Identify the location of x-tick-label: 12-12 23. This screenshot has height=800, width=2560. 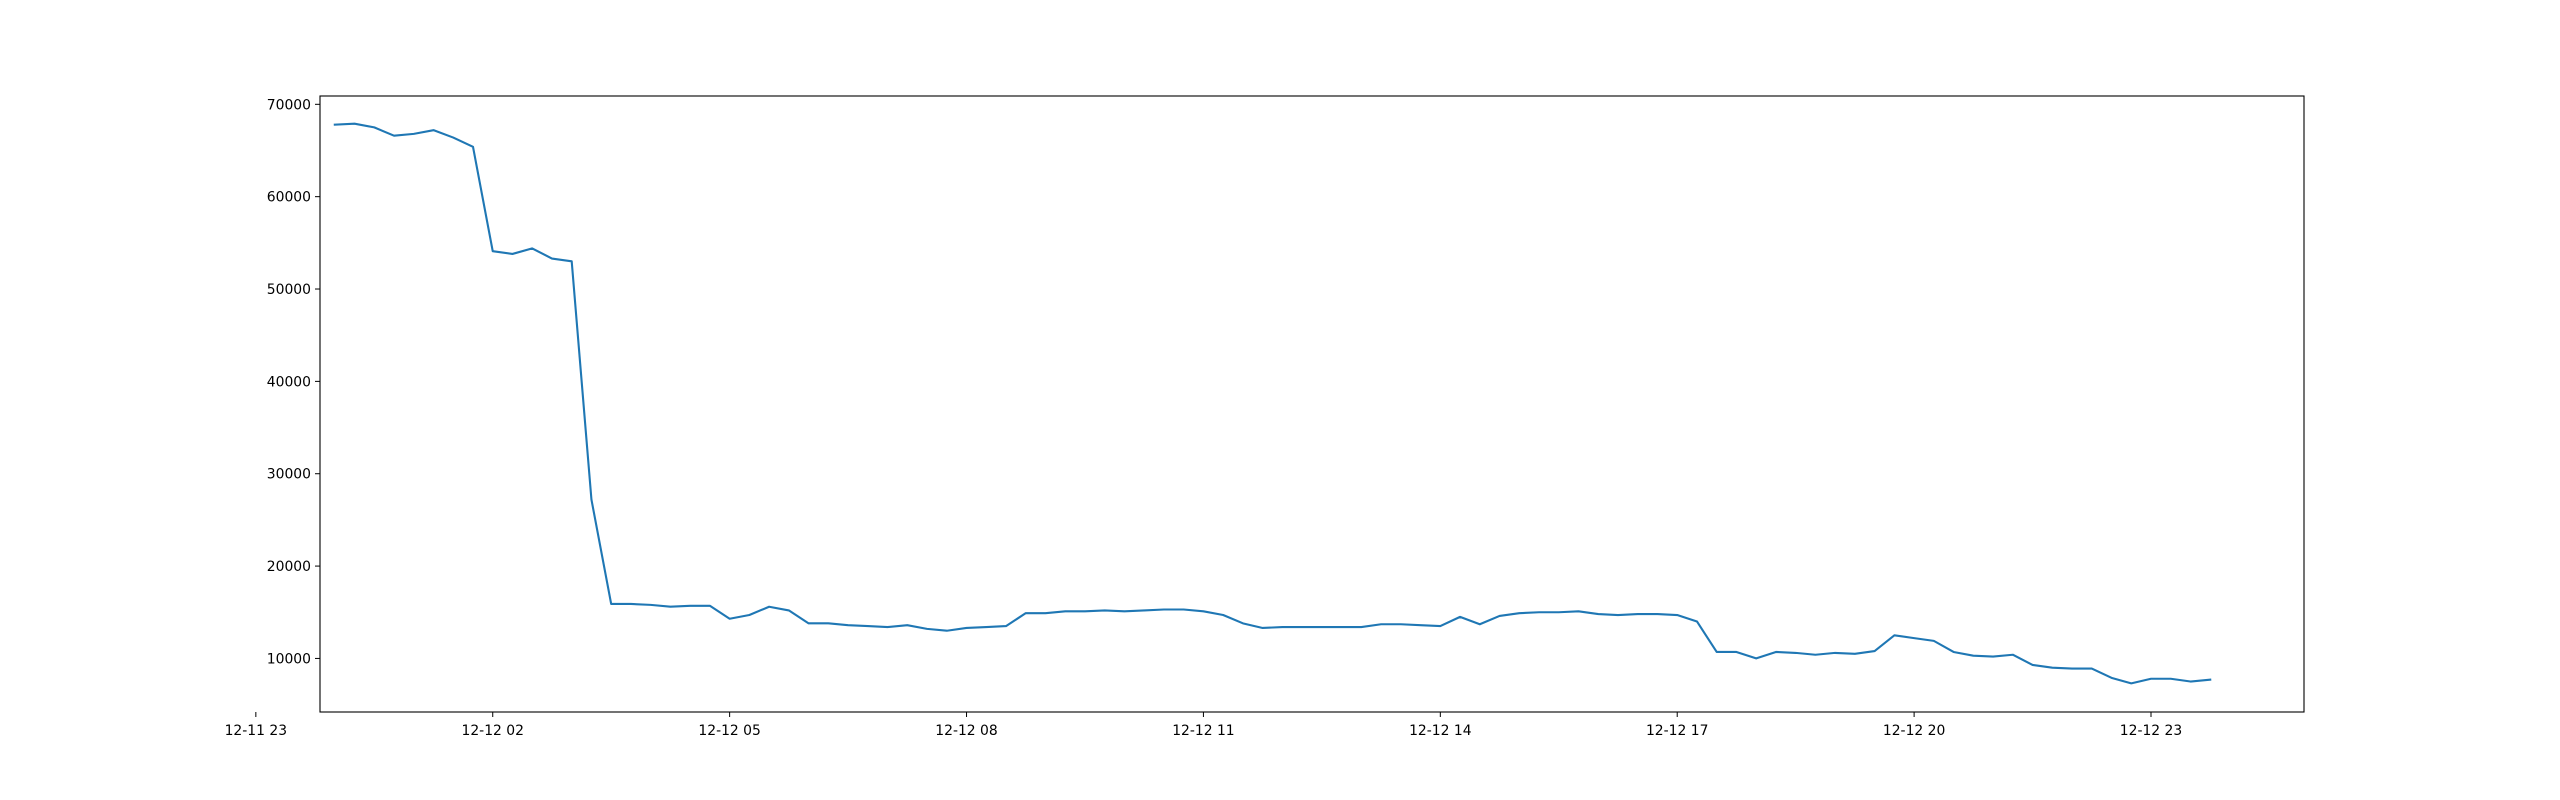
(2151, 731).